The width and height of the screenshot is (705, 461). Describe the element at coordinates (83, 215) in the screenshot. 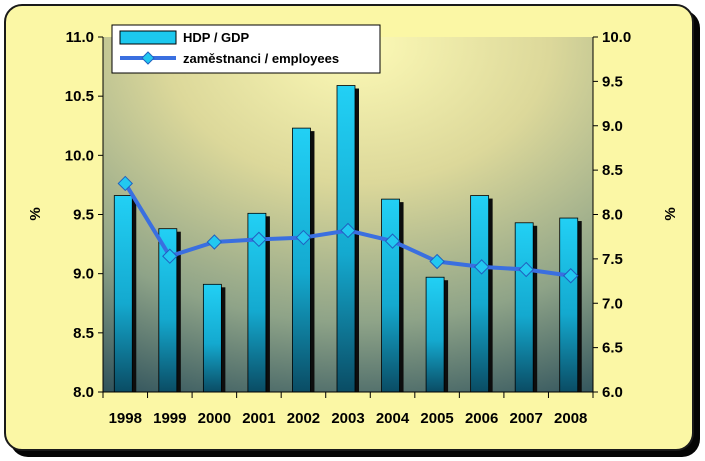

I see `y-left-tick-label: 9.5` at that location.